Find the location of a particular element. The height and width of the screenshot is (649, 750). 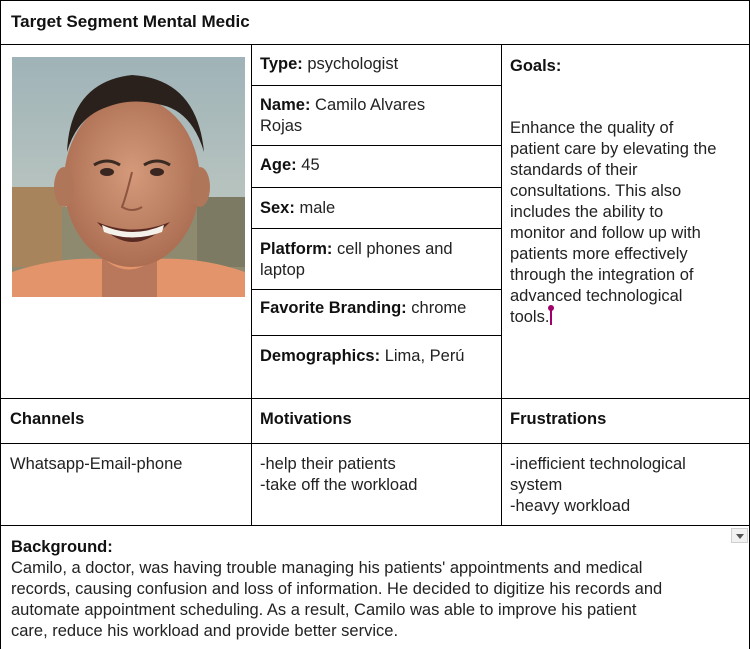

page-title: Target Segment Mental Medic is located at coordinates (130, 21).